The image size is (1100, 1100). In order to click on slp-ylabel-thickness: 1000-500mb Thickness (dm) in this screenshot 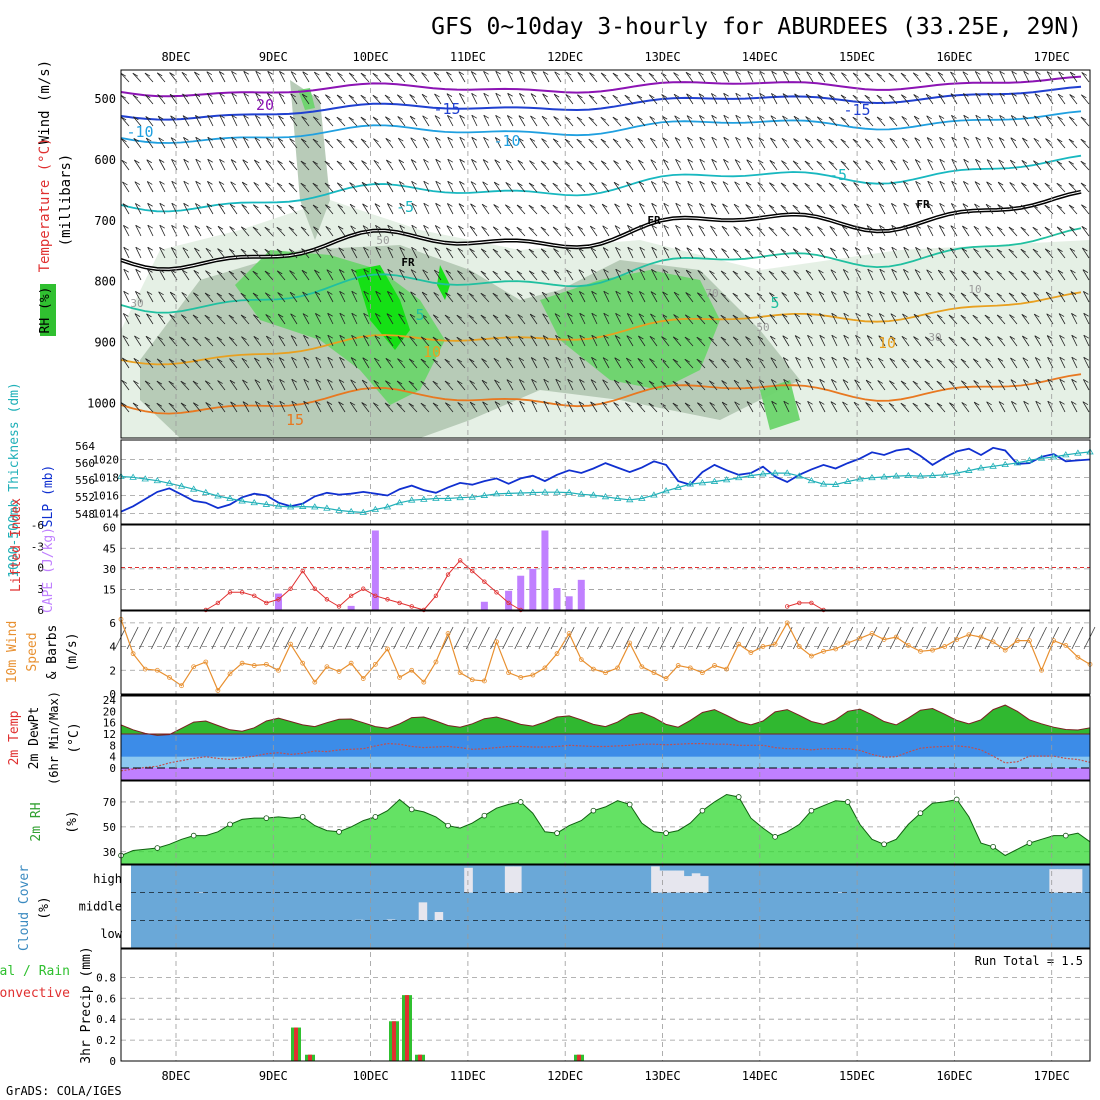, I will do `click(14, 480)`.